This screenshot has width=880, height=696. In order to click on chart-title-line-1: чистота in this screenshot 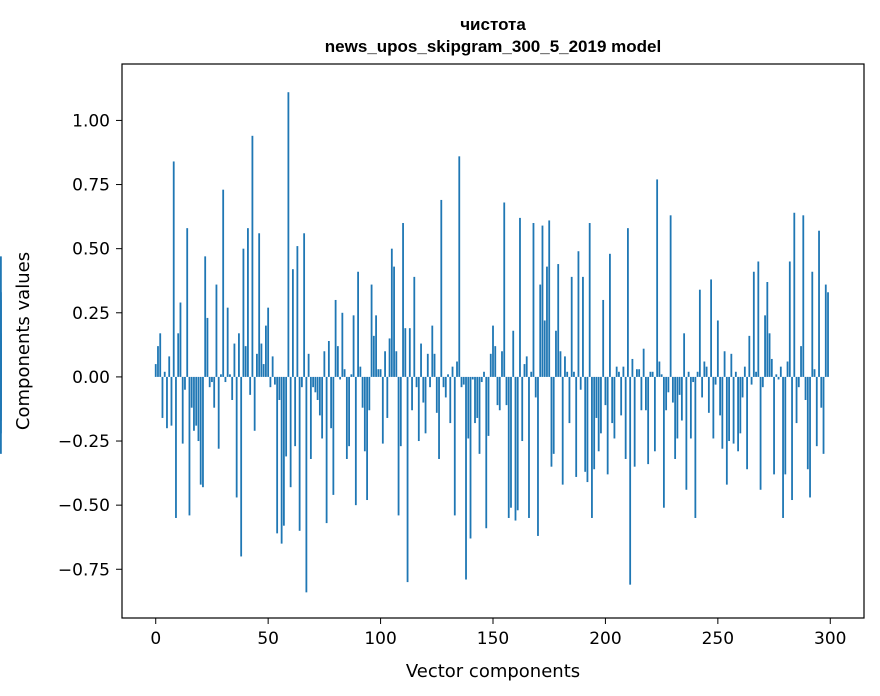, I will do `click(493, 24)`.